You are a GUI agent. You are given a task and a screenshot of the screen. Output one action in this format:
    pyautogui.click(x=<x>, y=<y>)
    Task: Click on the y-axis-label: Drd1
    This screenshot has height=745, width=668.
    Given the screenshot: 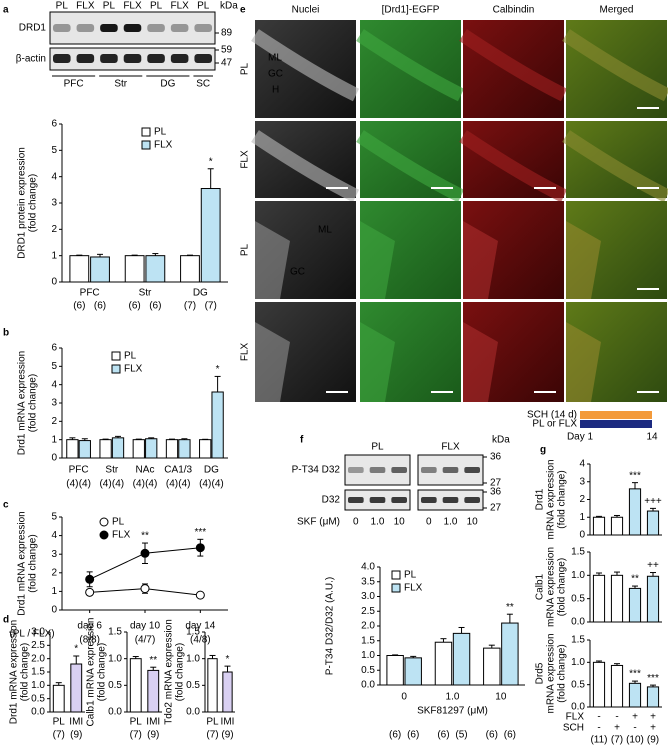 What is the action you would take?
    pyautogui.click(x=540, y=499)
    